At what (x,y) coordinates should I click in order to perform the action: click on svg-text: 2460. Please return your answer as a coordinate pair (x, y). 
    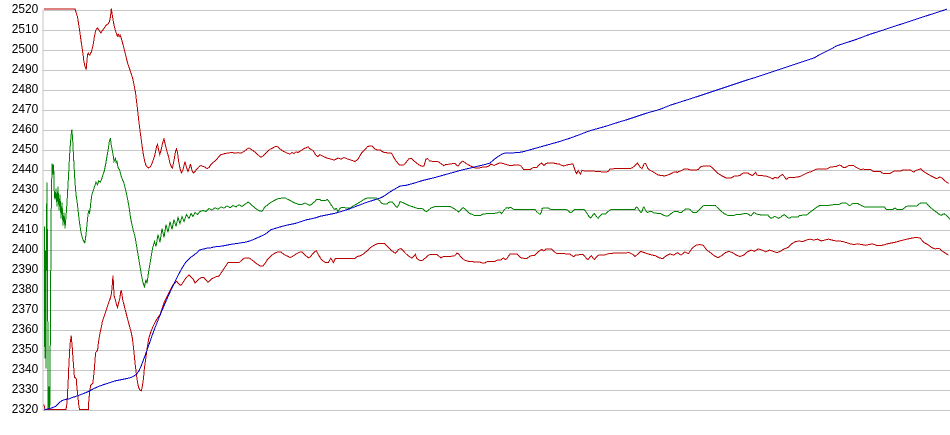
    Looking at the image, I should click on (25, 128).